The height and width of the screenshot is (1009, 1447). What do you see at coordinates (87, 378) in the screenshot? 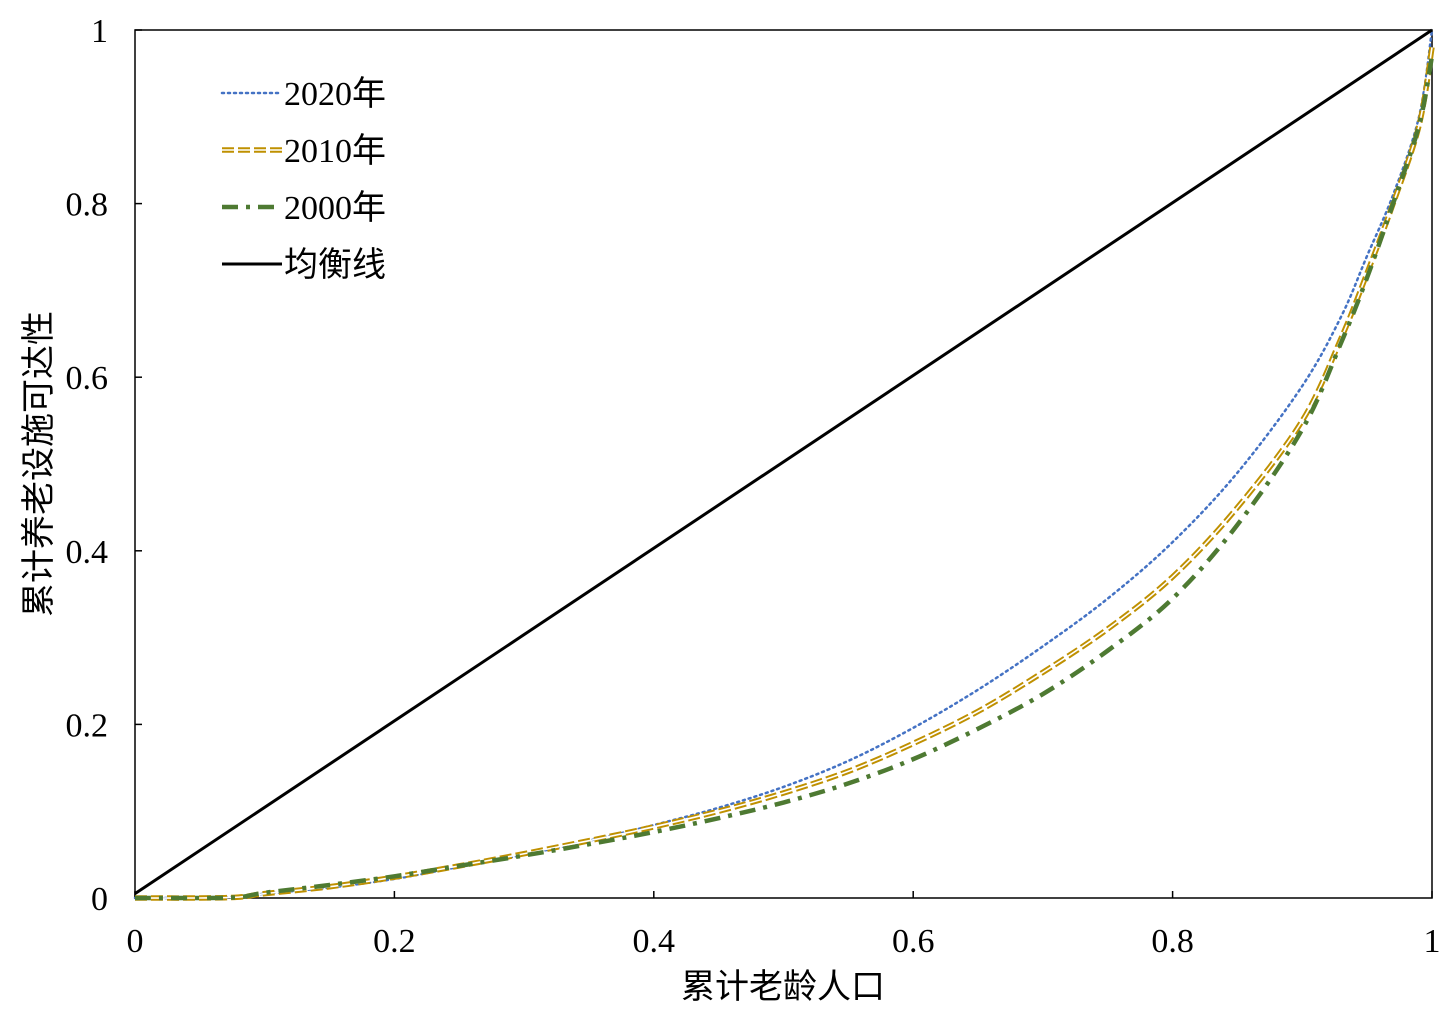
I see `y-tick-label: 0.6` at bounding box center [87, 378].